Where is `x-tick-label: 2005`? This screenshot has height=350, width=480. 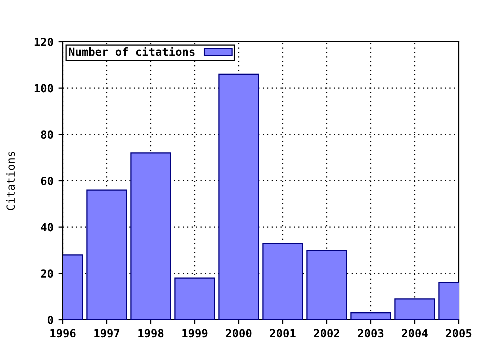
x-tick-label: 2005 is located at coordinates (459, 333).